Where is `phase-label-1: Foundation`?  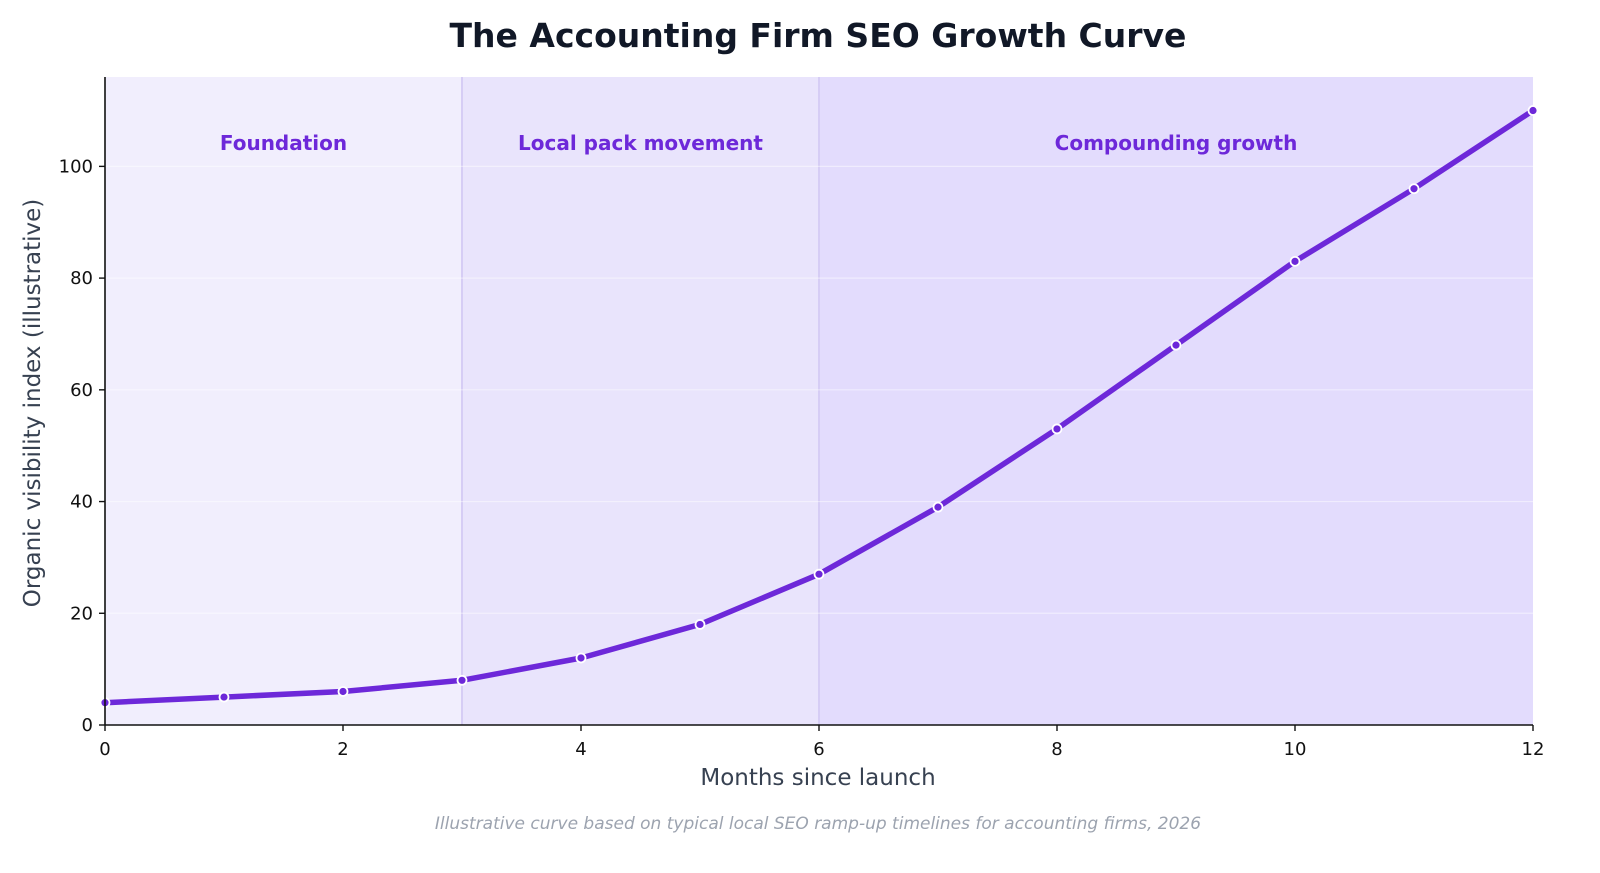 phase-label-1: Foundation is located at coordinates (283, 143).